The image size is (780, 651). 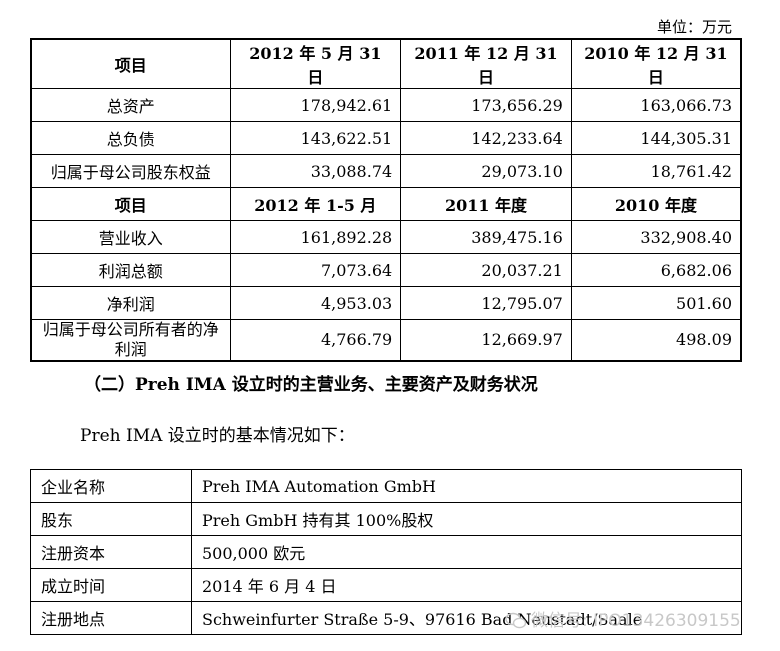 I want to click on info-value: 500,000 欧元, so click(x=466, y=552).